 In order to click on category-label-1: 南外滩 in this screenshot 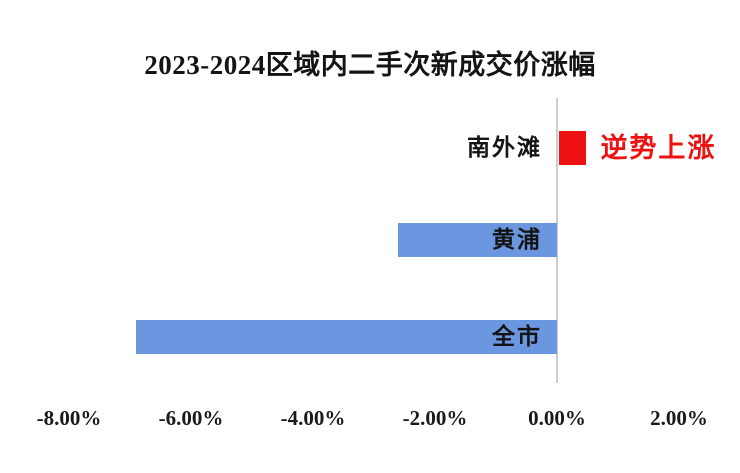, I will do `click(504, 147)`.